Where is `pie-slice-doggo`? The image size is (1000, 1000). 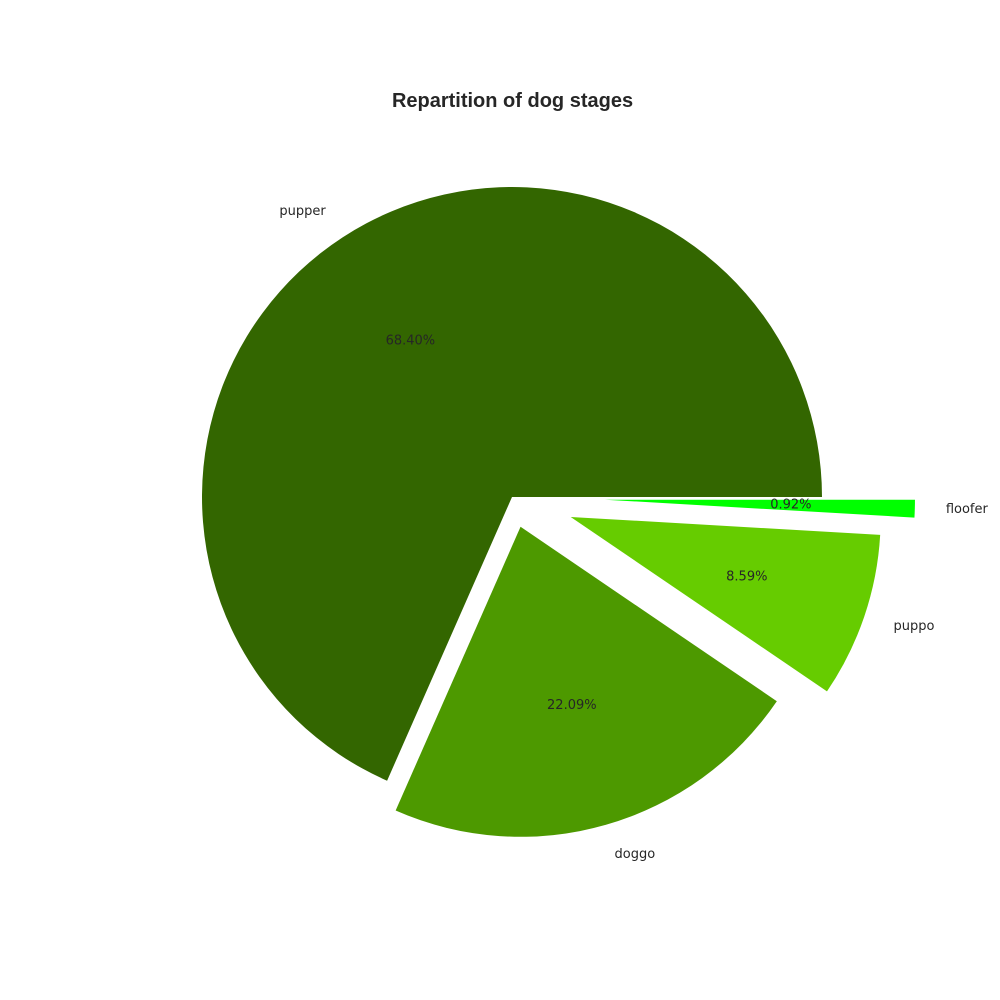 pie-slice-doggo is located at coordinates (586, 681).